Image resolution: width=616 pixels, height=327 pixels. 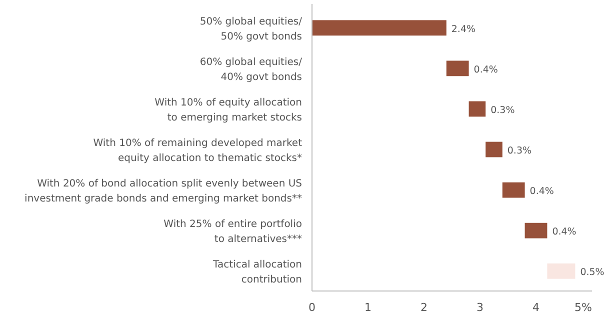 I want to click on y-tick-label: With 25% of entire portfolio to alternatives***, so click(x=233, y=232).